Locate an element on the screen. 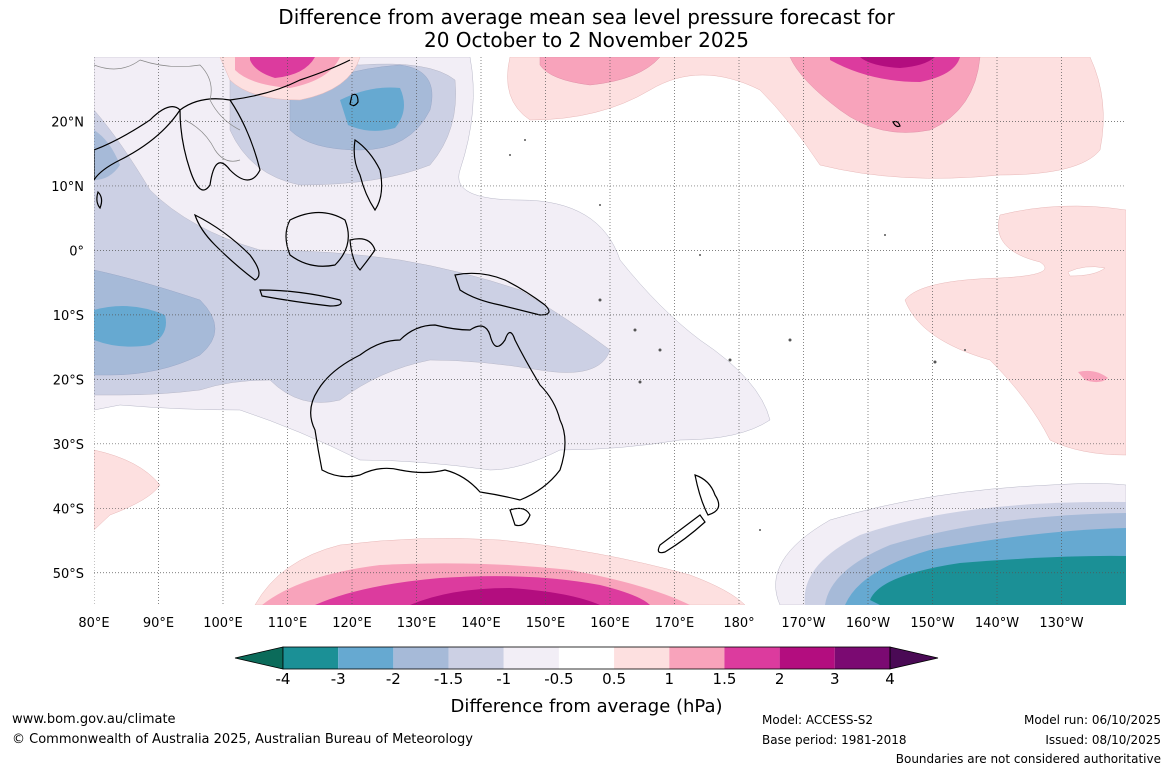 The image size is (1173, 770). colorbar is located at coordinates (586, 658).